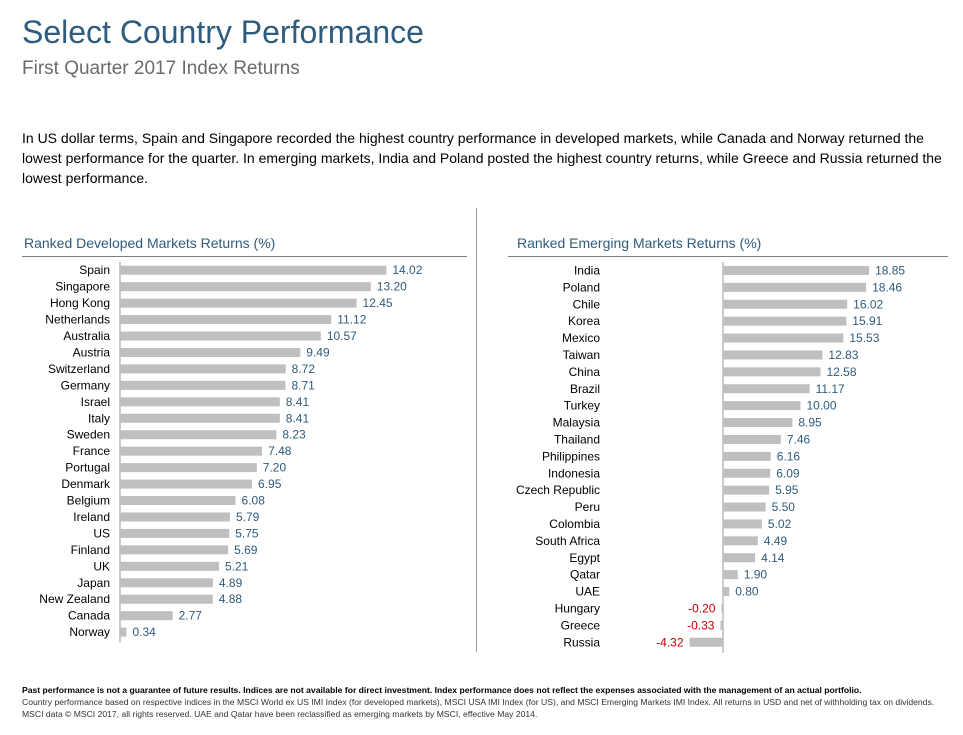 This screenshot has height=735, width=963. What do you see at coordinates (351, 320) in the screenshot?
I see `value-label: 11.12` at bounding box center [351, 320].